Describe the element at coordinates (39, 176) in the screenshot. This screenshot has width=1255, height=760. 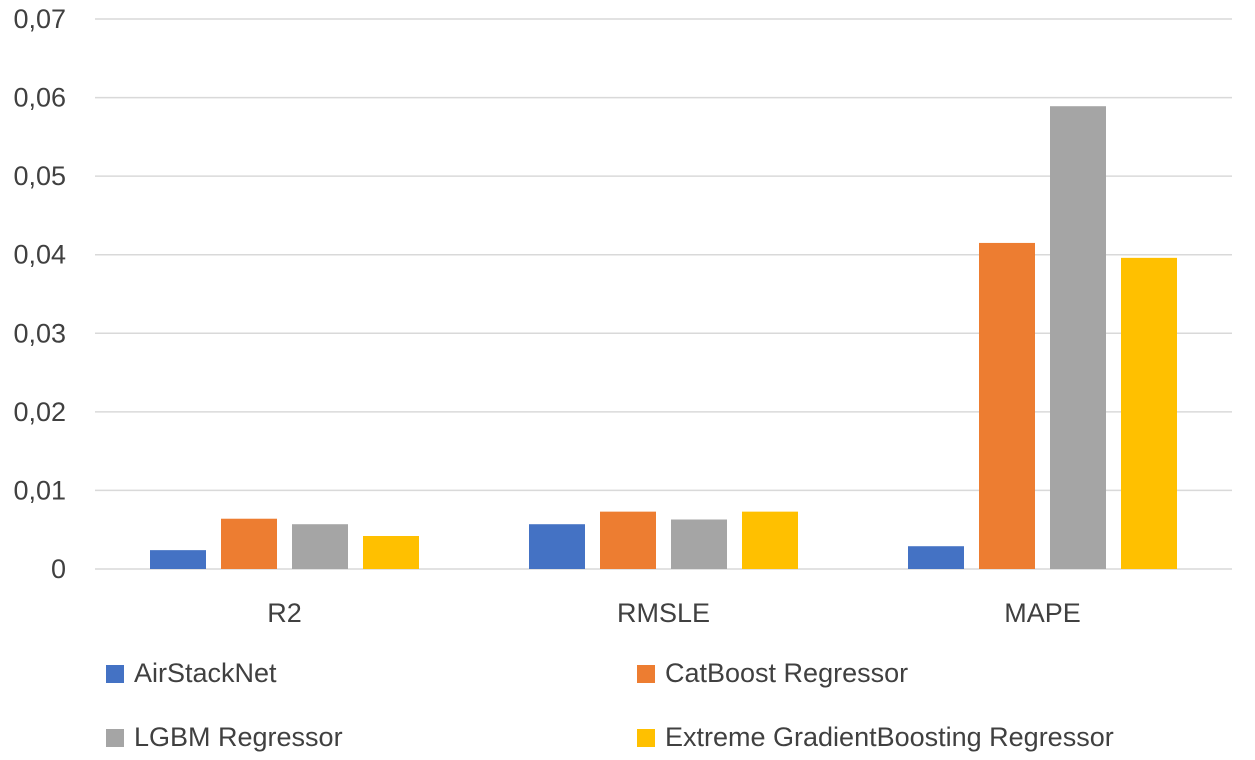
I see `y-tick-label: 0,05` at that location.